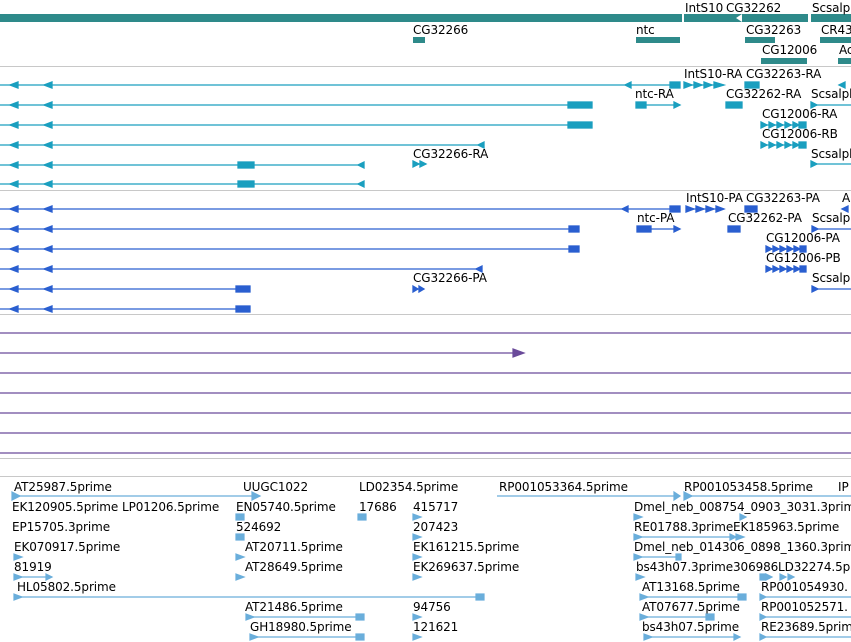  Describe the element at coordinates (65, 507) in the screenshot. I see `est-label: EK120905.5prime` at that location.